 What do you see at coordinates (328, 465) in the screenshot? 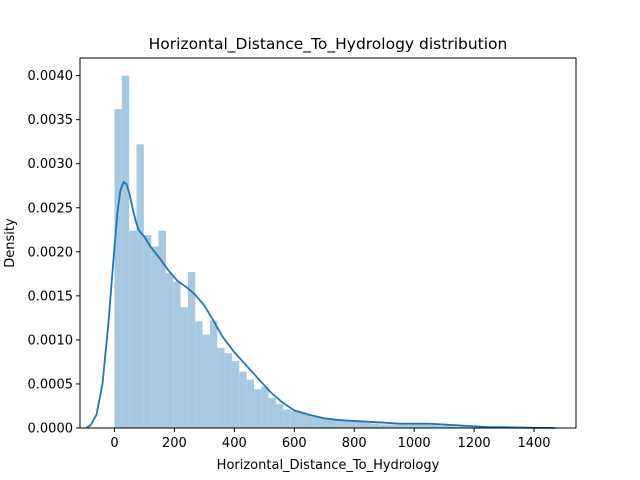
I see `x-axis-label: Horizontal_Distance_To_Hydrology` at bounding box center [328, 465].